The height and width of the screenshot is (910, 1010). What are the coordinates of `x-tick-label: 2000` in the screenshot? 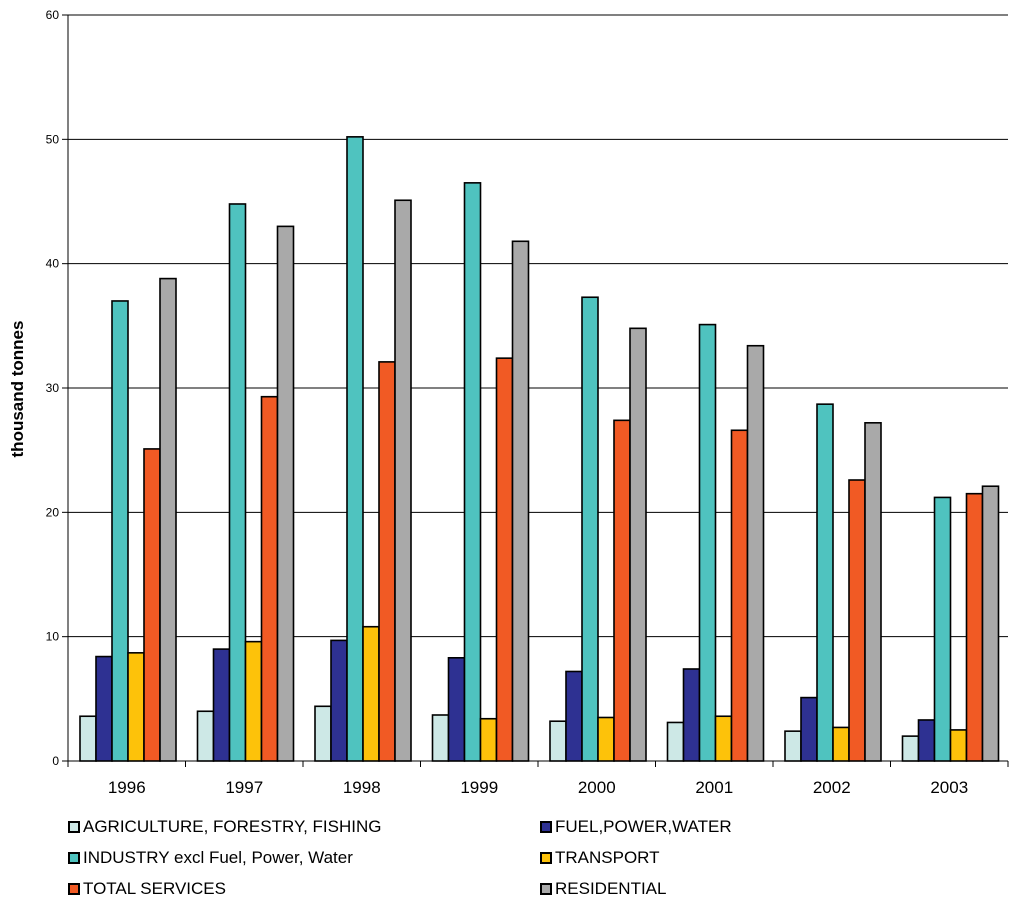 It's located at (597, 787).